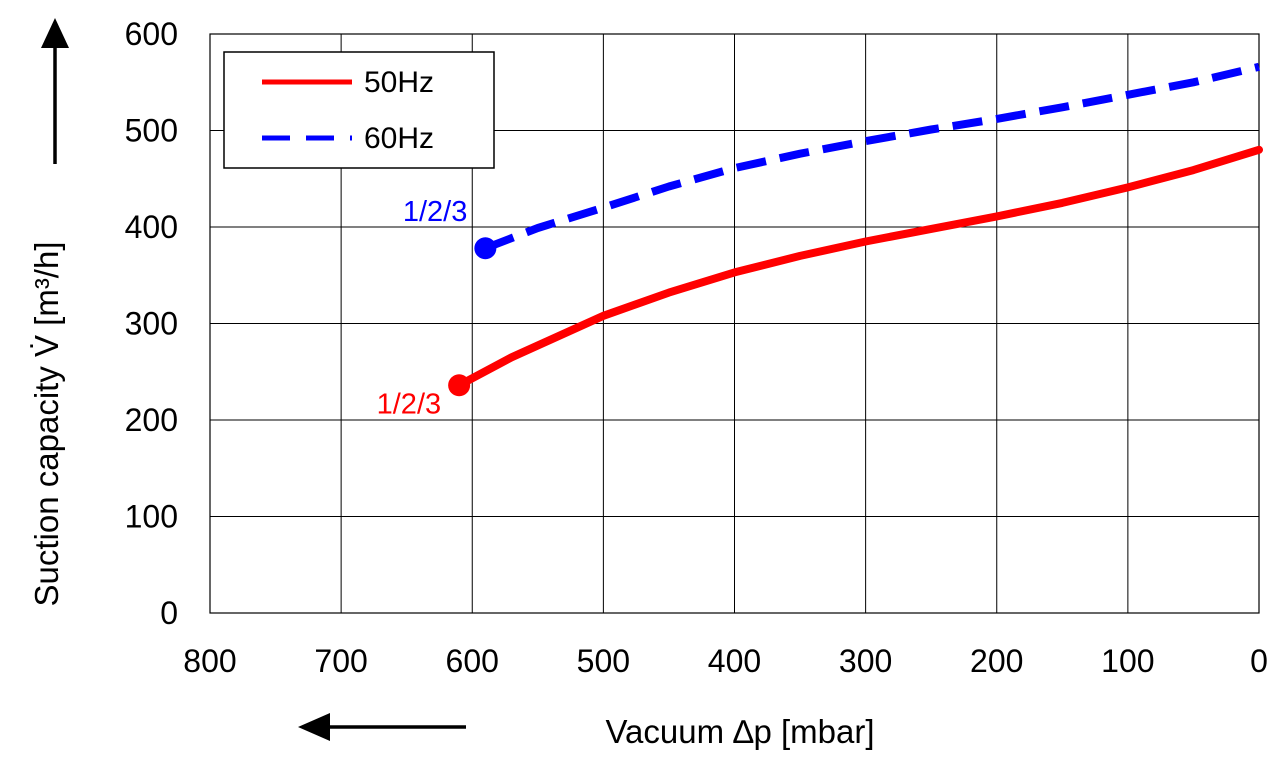 Image resolution: width=1274 pixels, height=770 pixels. I want to click on x-direction-arrow, so click(382, 727).